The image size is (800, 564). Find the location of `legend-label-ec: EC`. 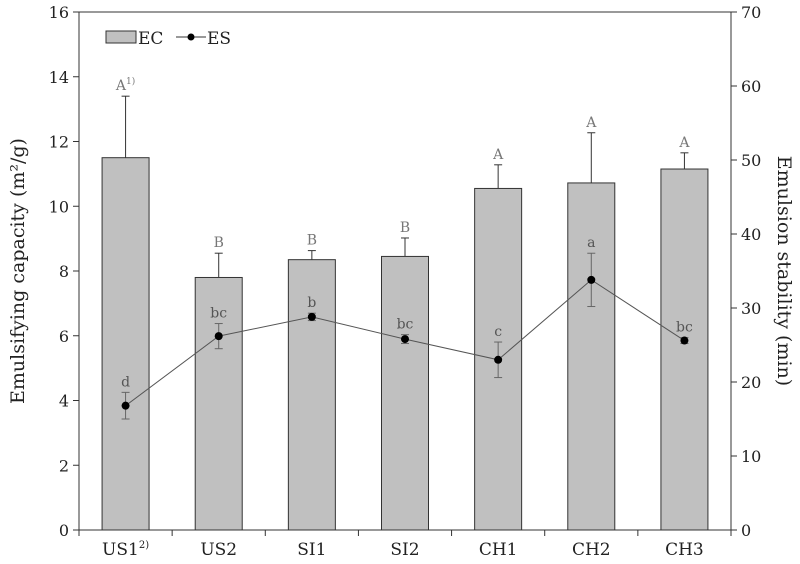

legend-label-ec: EC is located at coordinates (150, 39).